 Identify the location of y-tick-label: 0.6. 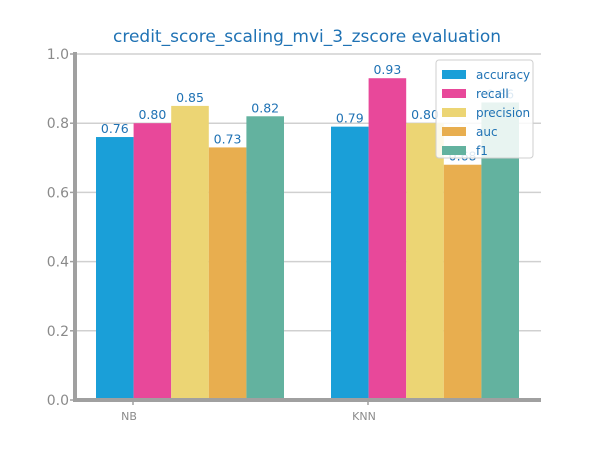
(58, 193).